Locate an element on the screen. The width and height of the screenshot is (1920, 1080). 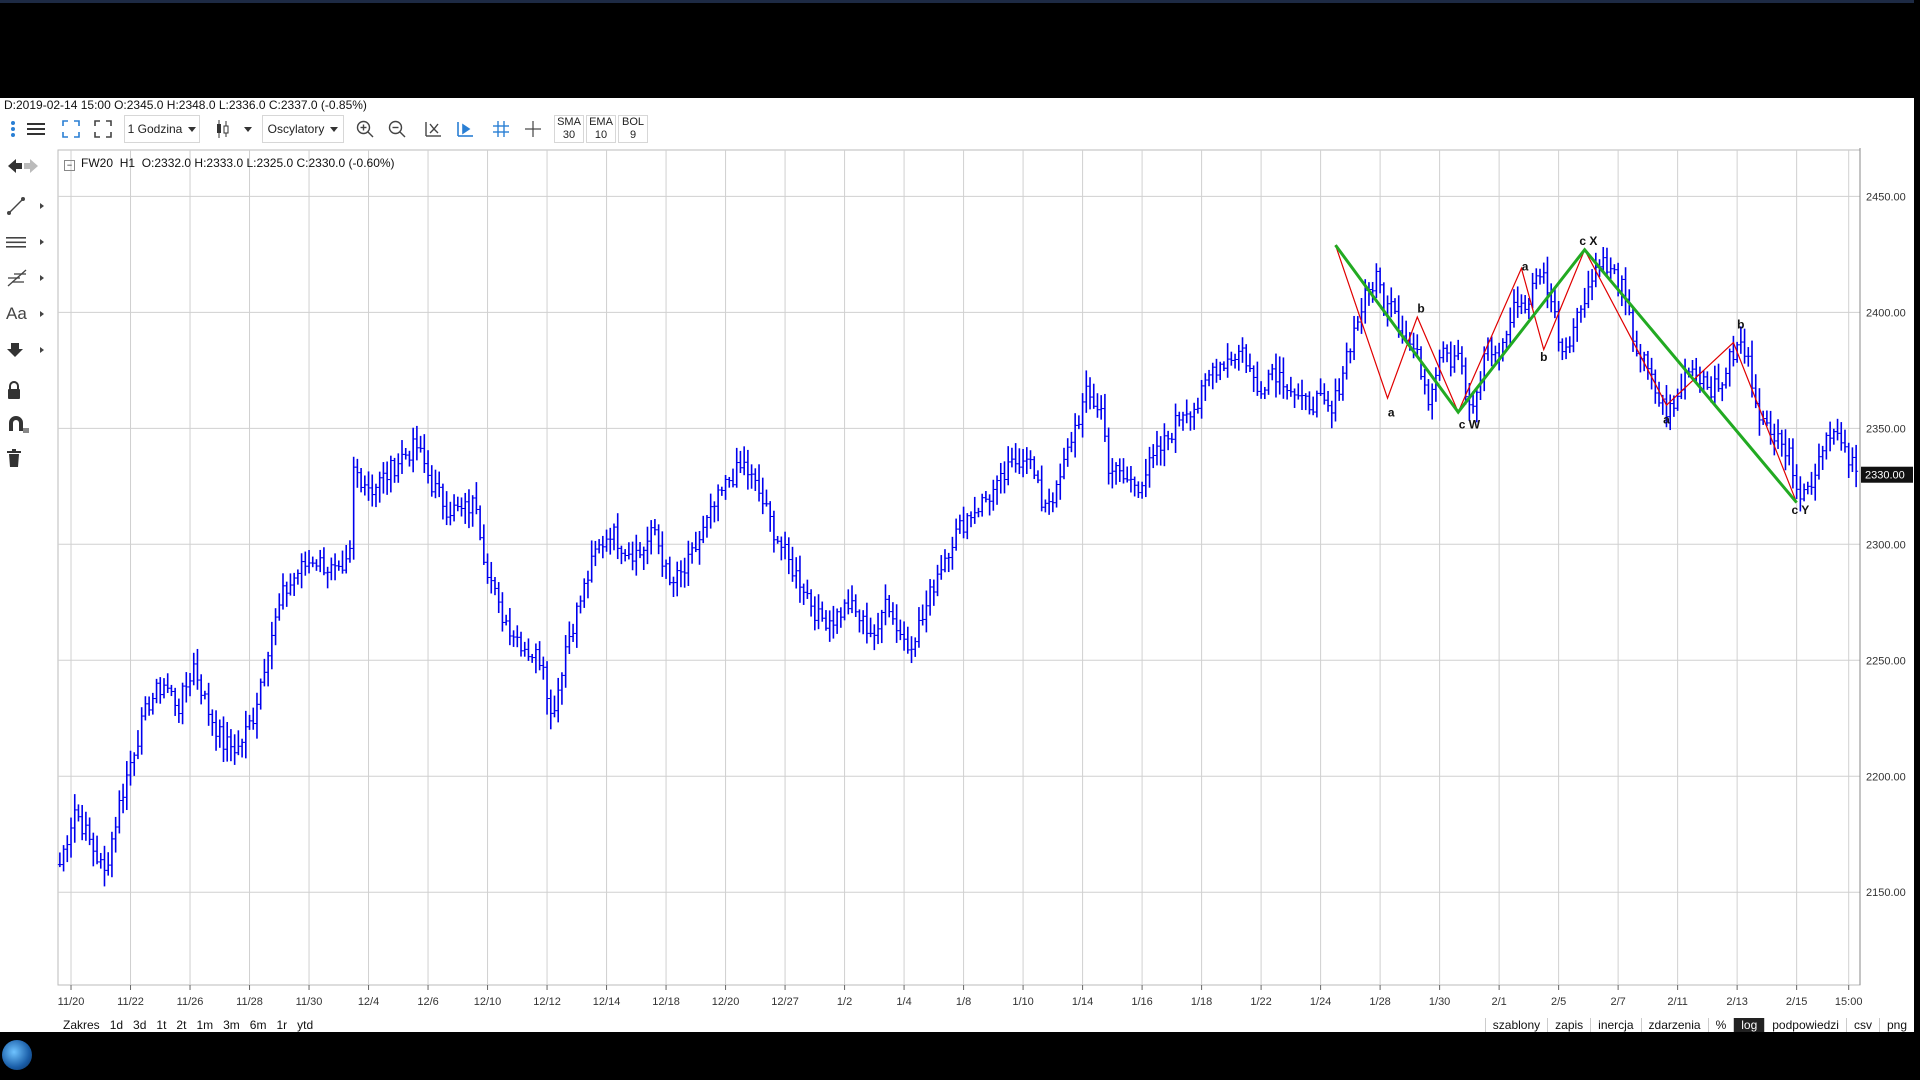
option-inertia: inercja is located at coordinates (1615, 1025).